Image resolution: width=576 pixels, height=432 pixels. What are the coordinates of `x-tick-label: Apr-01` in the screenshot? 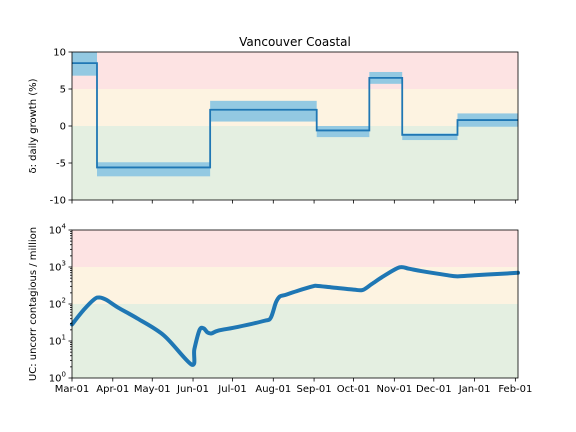 It's located at (112, 389).